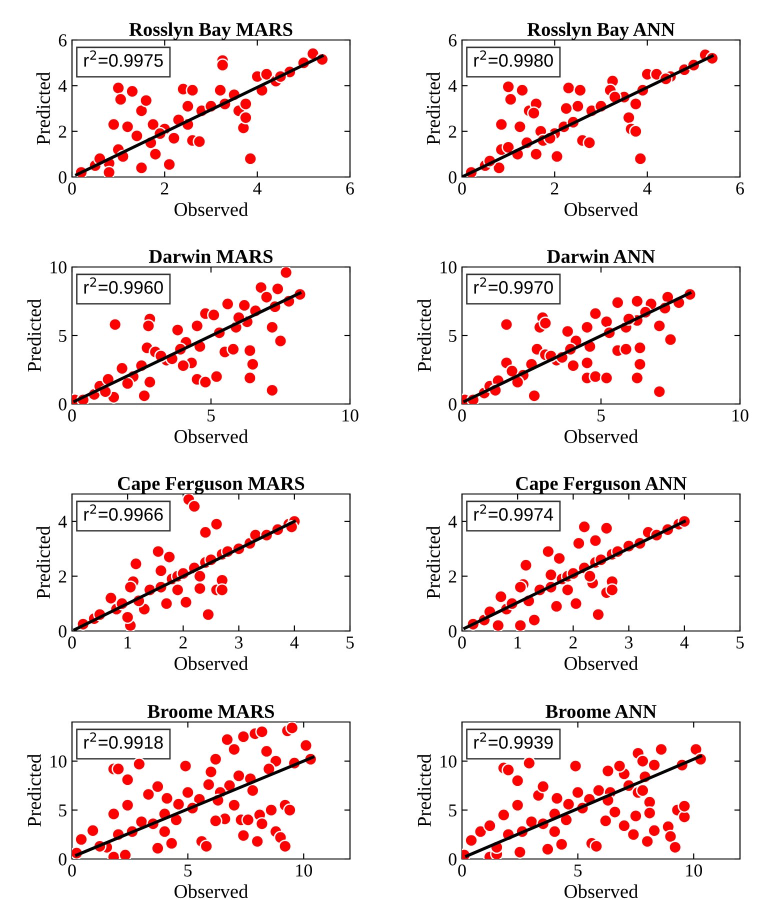 The height and width of the screenshot is (911, 767). What do you see at coordinates (304, 870) in the screenshot?
I see `x-tick-label: 10` at bounding box center [304, 870].